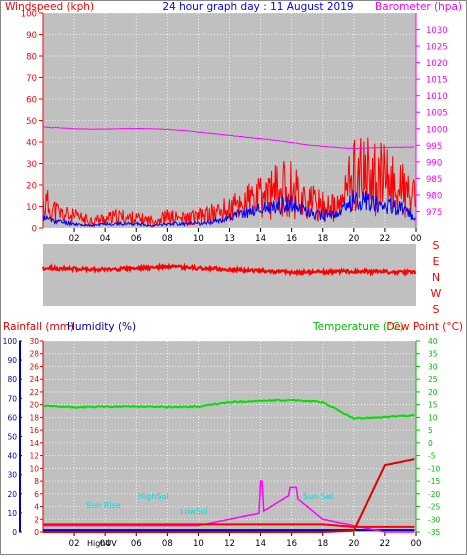  Describe the element at coordinates (101, 327) in the screenshot. I see `humidity-axis-title: Humidity (%)` at that location.